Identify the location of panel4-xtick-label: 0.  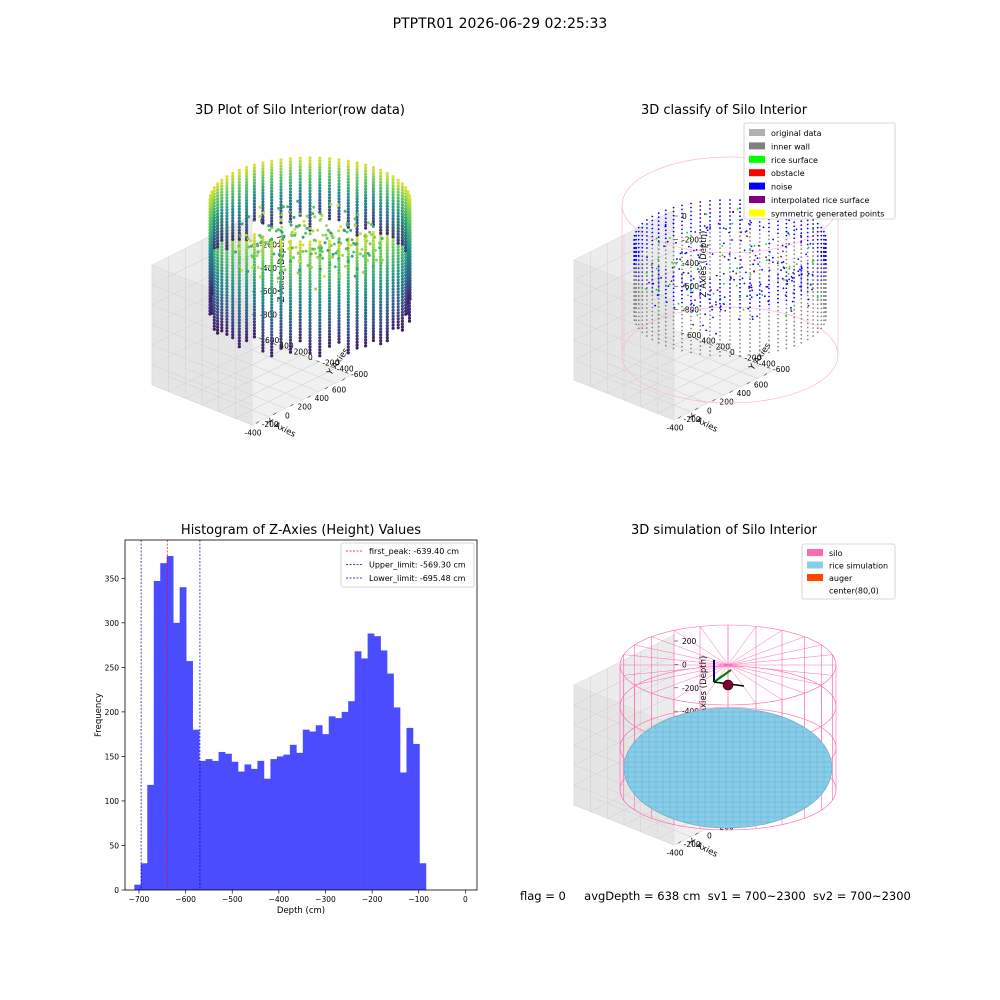
(709, 835).